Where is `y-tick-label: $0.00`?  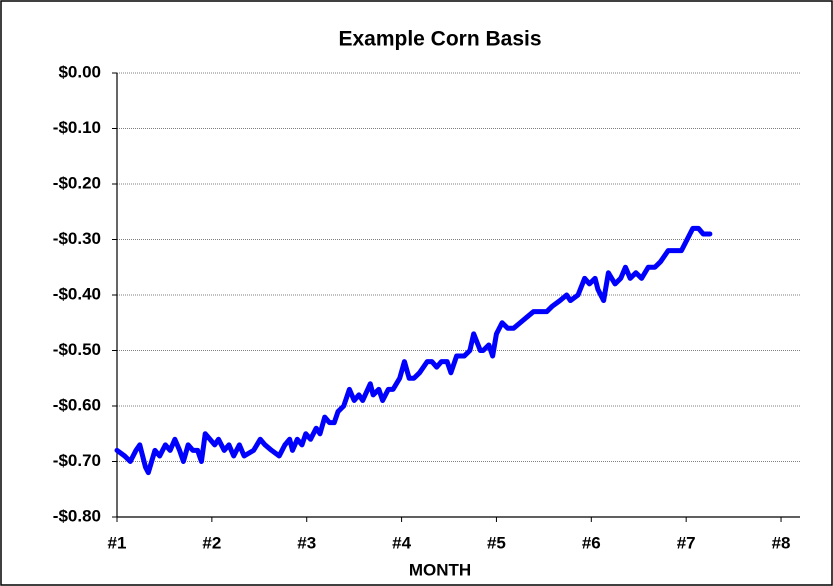 y-tick-label: $0.00 is located at coordinates (79, 71).